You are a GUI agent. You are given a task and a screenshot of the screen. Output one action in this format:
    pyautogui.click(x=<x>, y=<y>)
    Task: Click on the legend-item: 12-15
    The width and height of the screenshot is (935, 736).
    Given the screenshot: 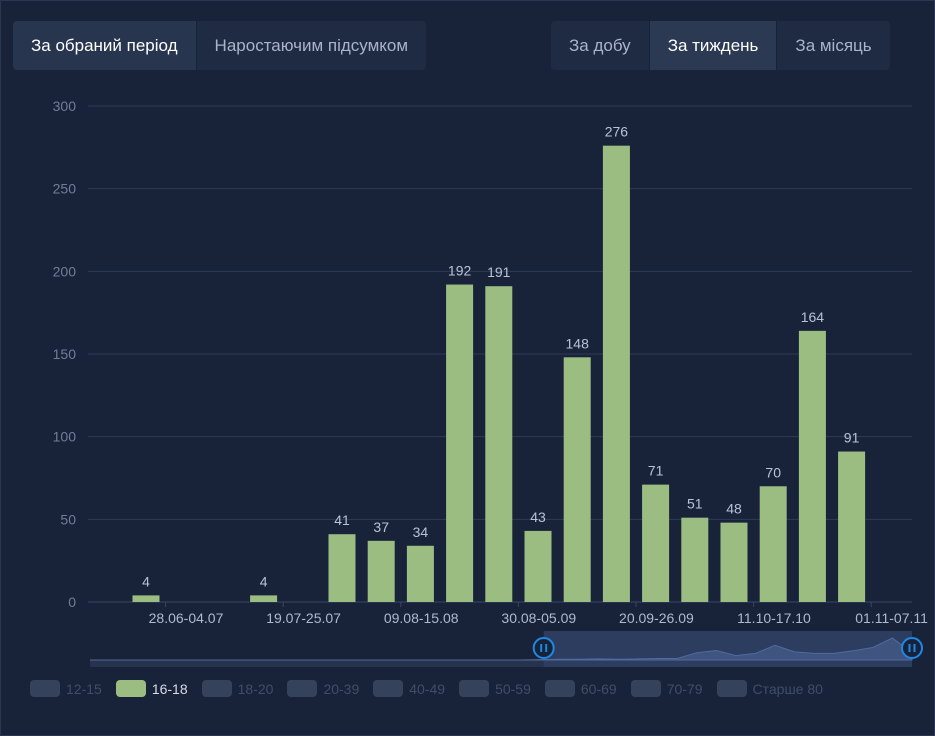 What is the action you would take?
    pyautogui.click(x=66, y=688)
    